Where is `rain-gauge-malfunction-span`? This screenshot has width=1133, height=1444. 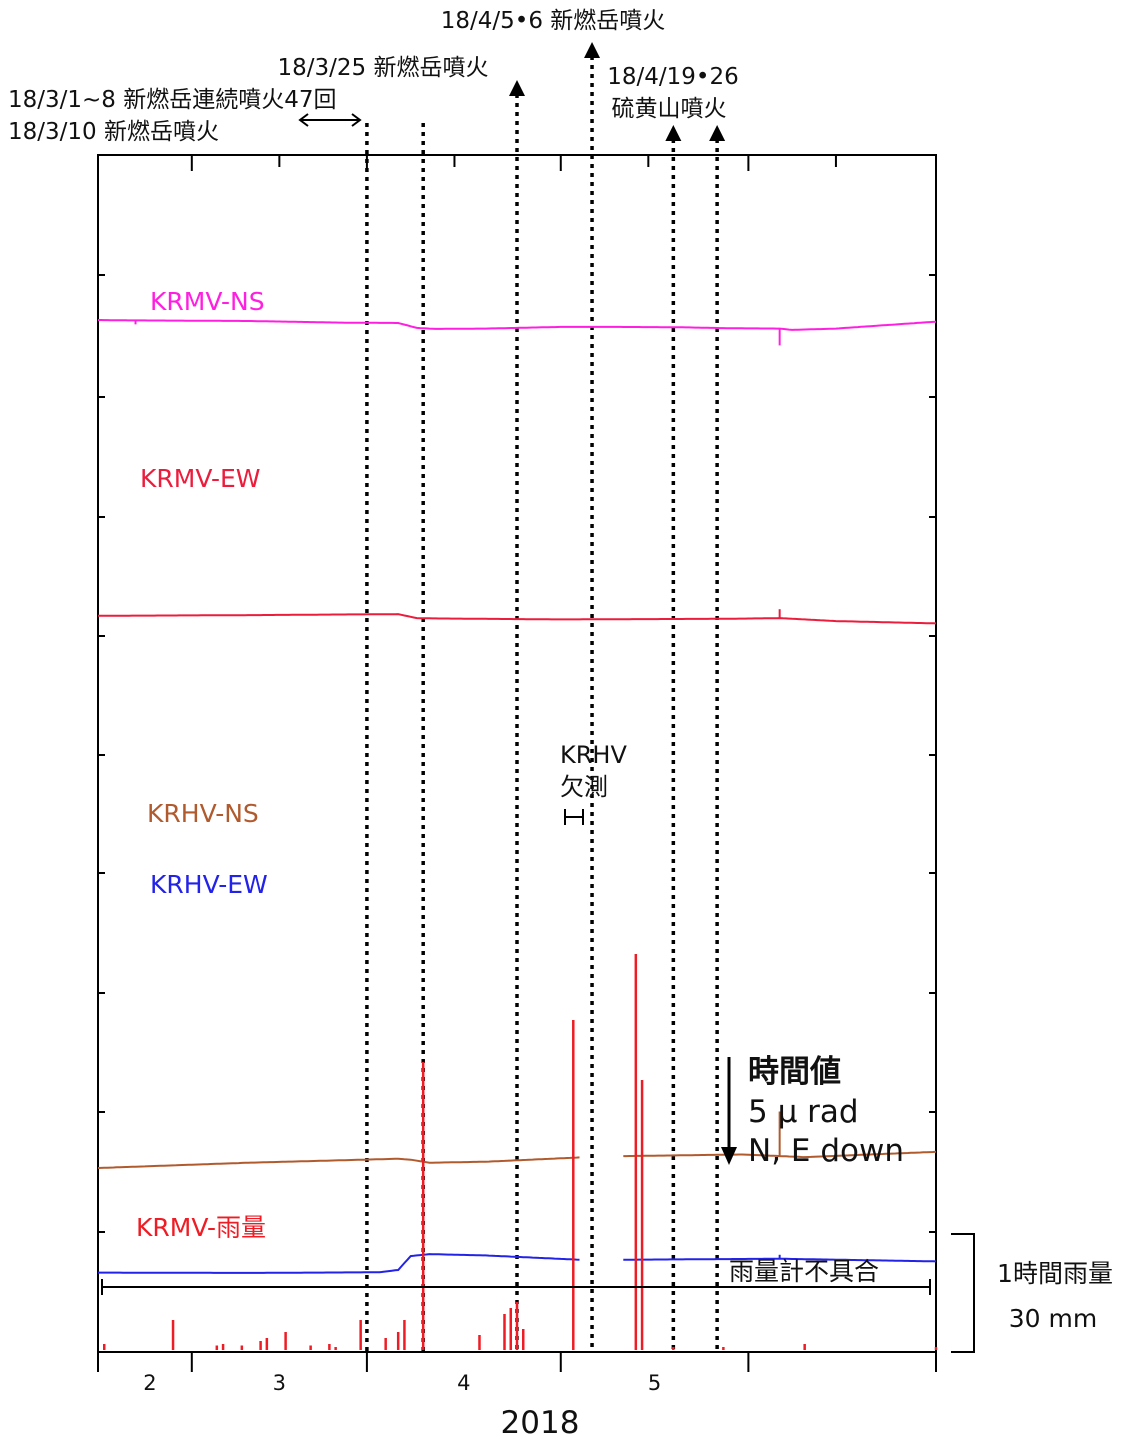 rain-gauge-malfunction-span is located at coordinates (516, 1287).